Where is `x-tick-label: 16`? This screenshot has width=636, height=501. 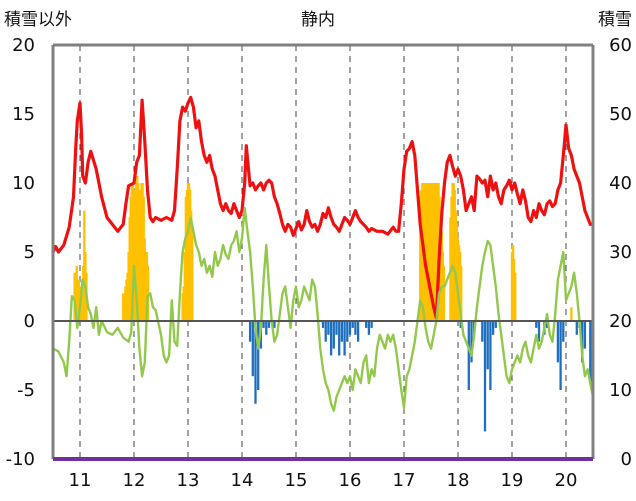 x-tick-label: 16 is located at coordinates (350, 480).